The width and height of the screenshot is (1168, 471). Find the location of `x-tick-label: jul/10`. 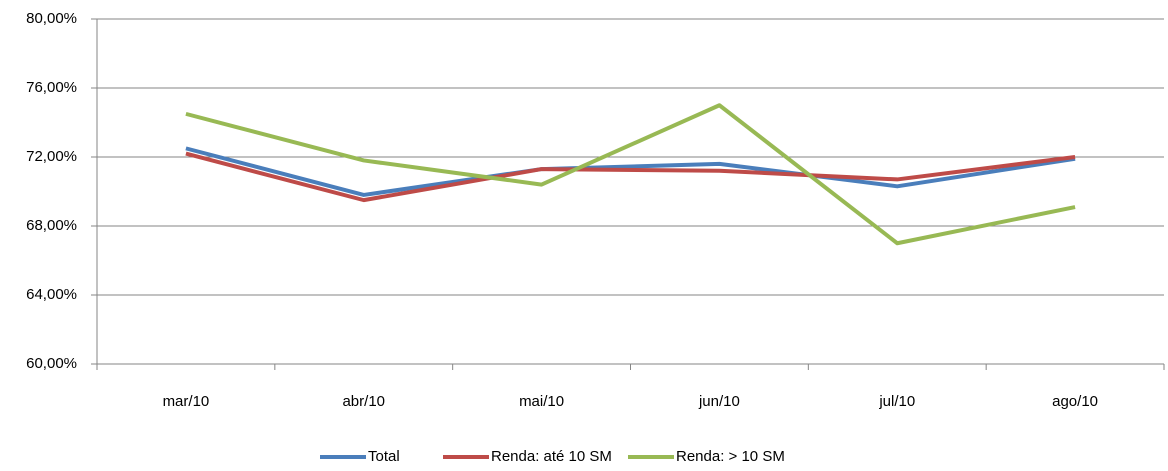

x-tick-label: jul/10 is located at coordinates (896, 401).